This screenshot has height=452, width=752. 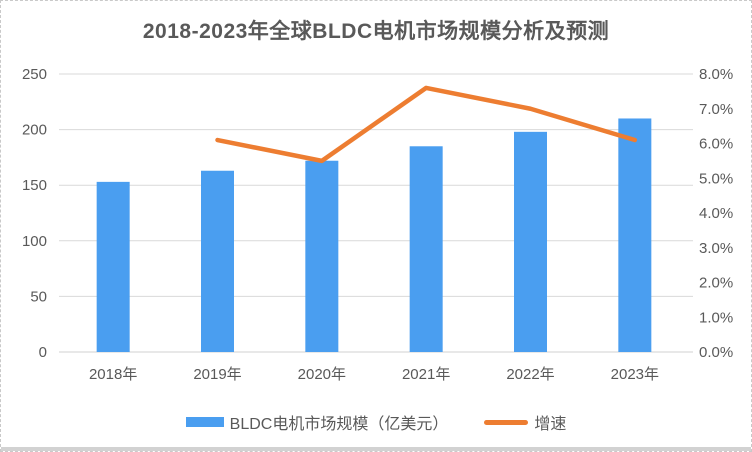 What do you see at coordinates (716, 109) in the screenshot?
I see `y-right-tick-label: 7.0%` at bounding box center [716, 109].